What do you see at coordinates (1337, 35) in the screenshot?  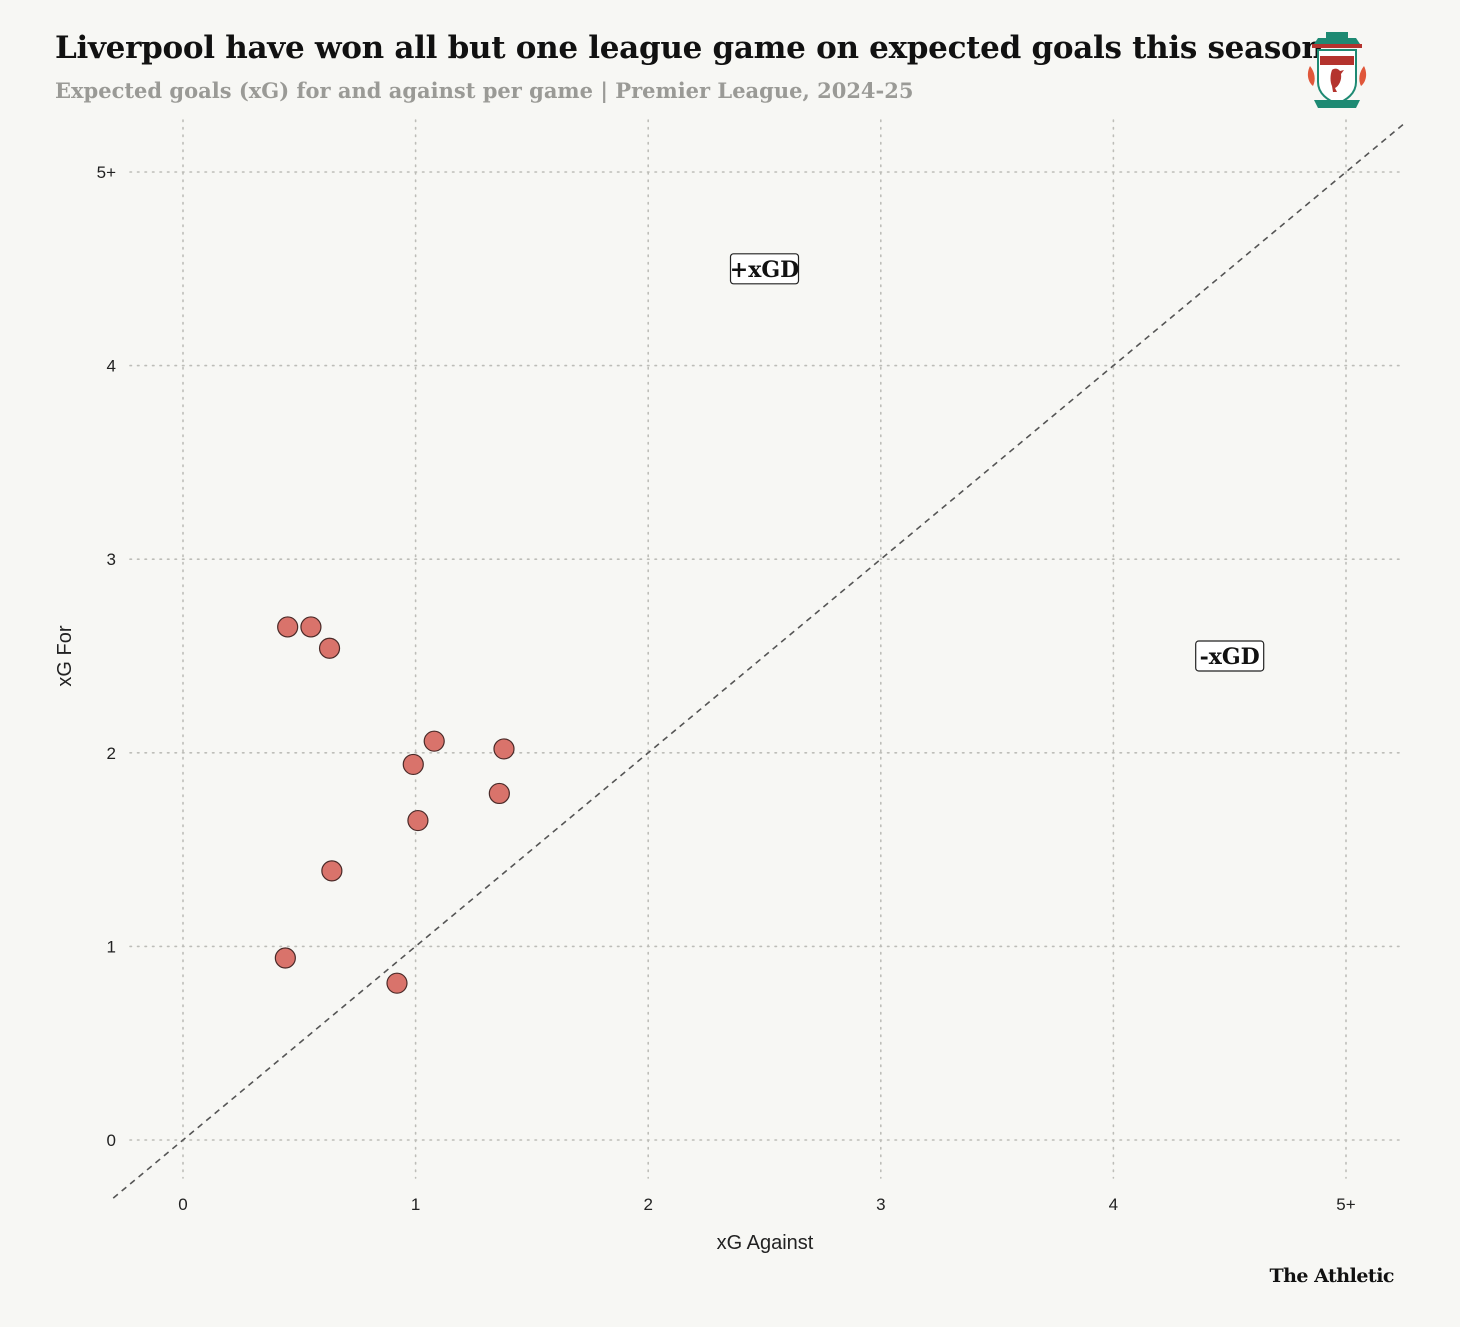 I see `crest-gate-arch` at bounding box center [1337, 35].